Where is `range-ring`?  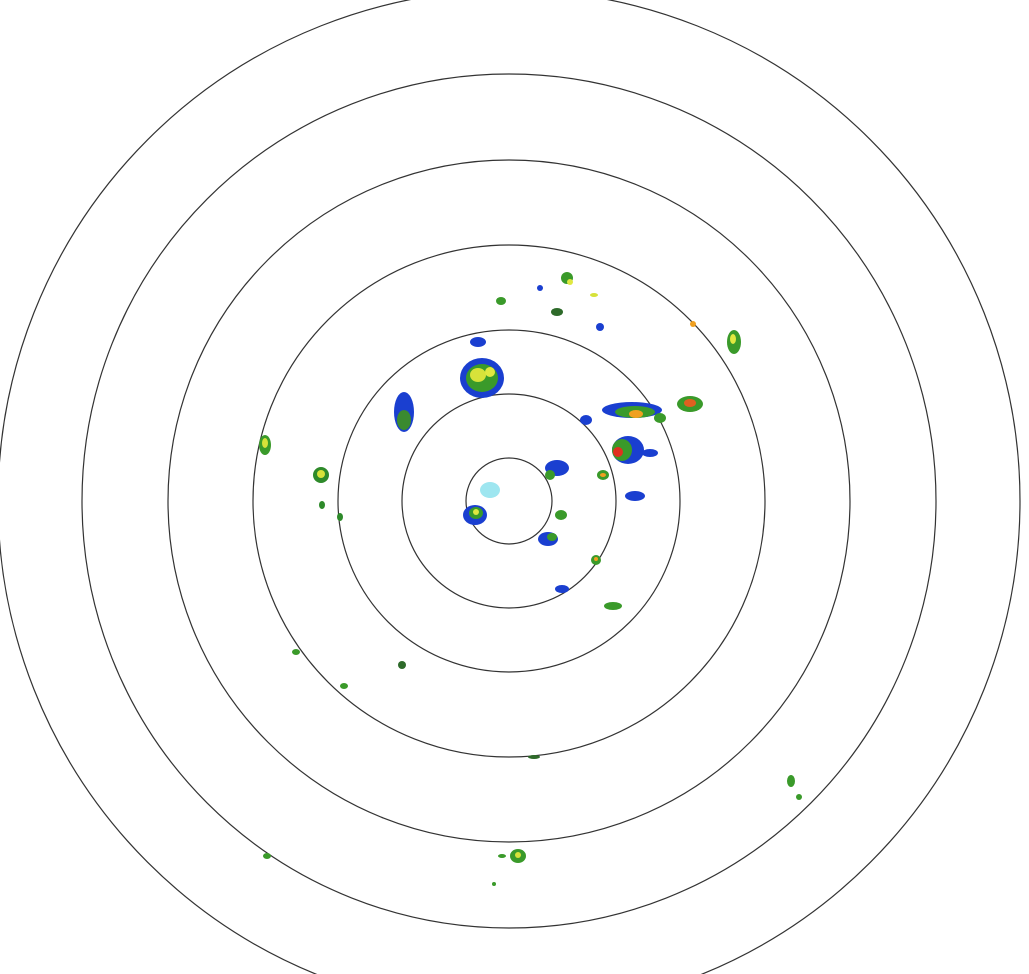
range-ring is located at coordinates (509, 501).